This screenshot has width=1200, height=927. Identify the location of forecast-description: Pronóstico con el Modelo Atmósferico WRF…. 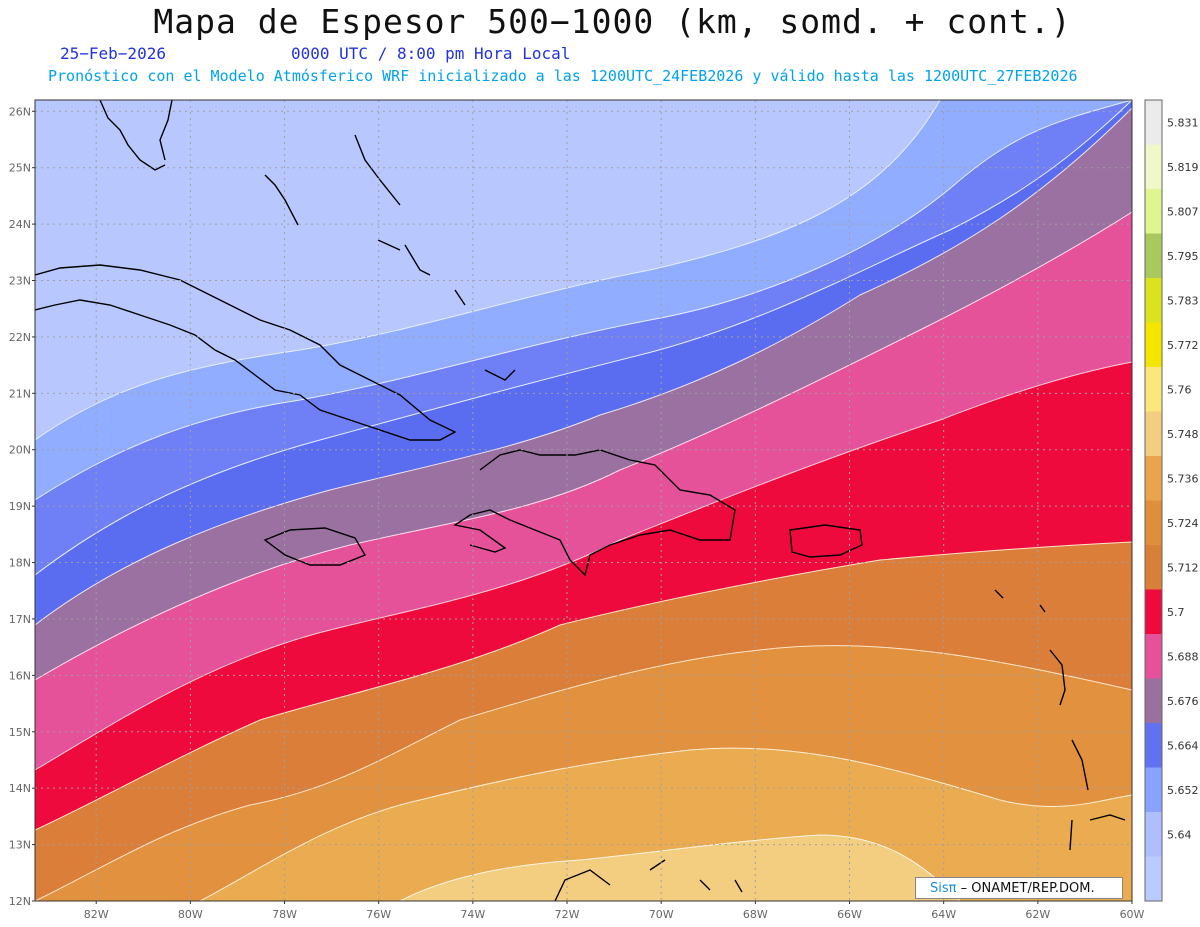
(563, 76).